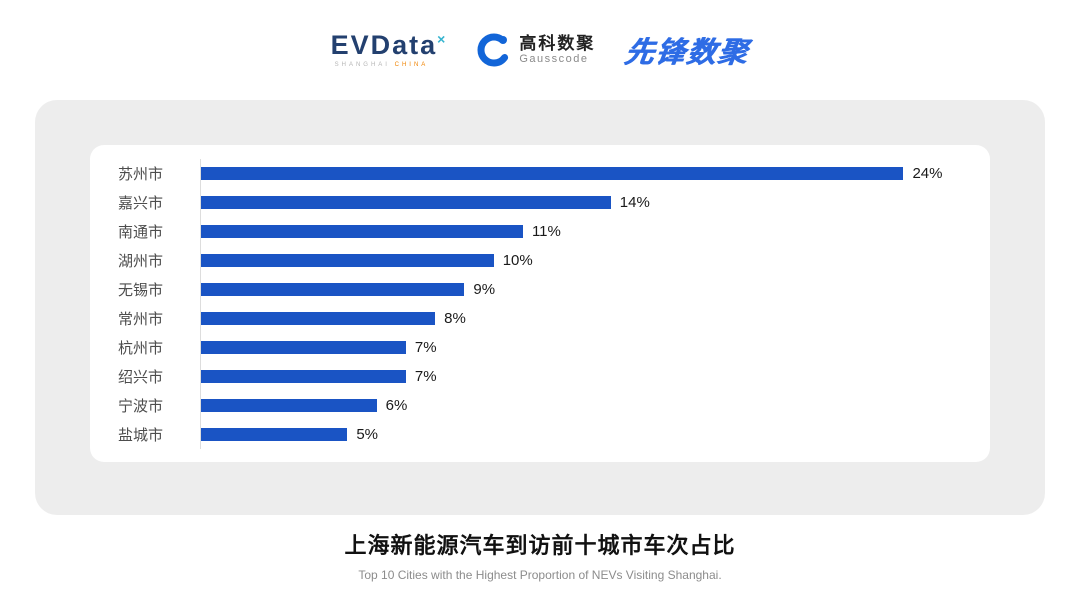  I want to click on bar-track: 9%, so click(581, 289).